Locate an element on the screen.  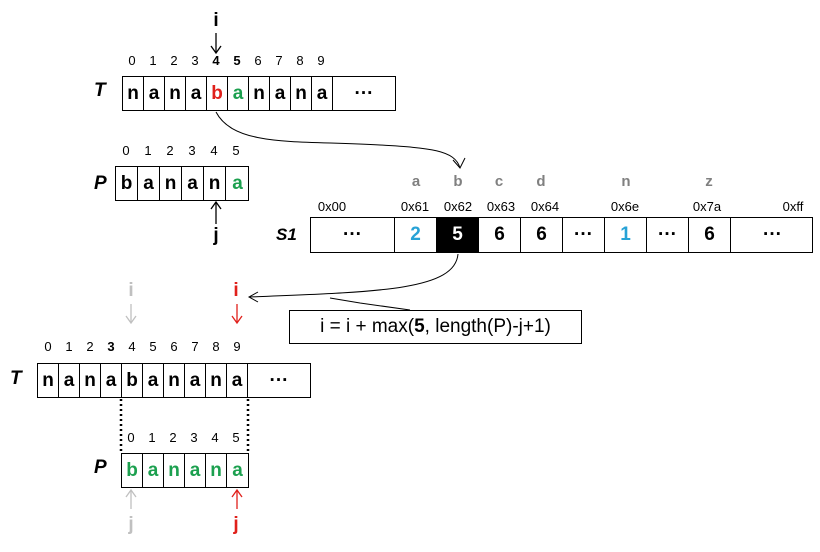
shift-curve-arrow is located at coordinates (354, 275).